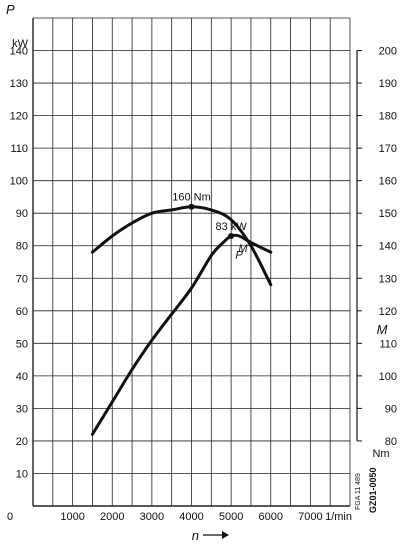  I want to click on x-tick-label: 7000, so click(310, 517).